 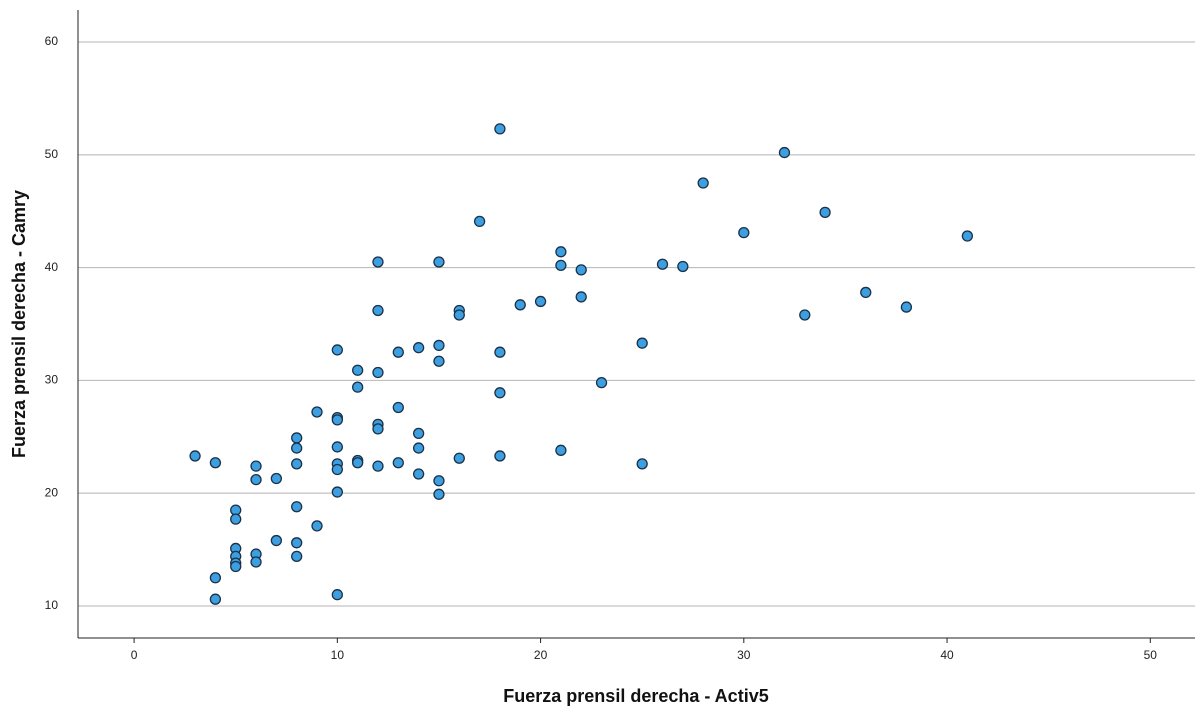 I want to click on y-tick-label: 20, so click(x=52, y=492).